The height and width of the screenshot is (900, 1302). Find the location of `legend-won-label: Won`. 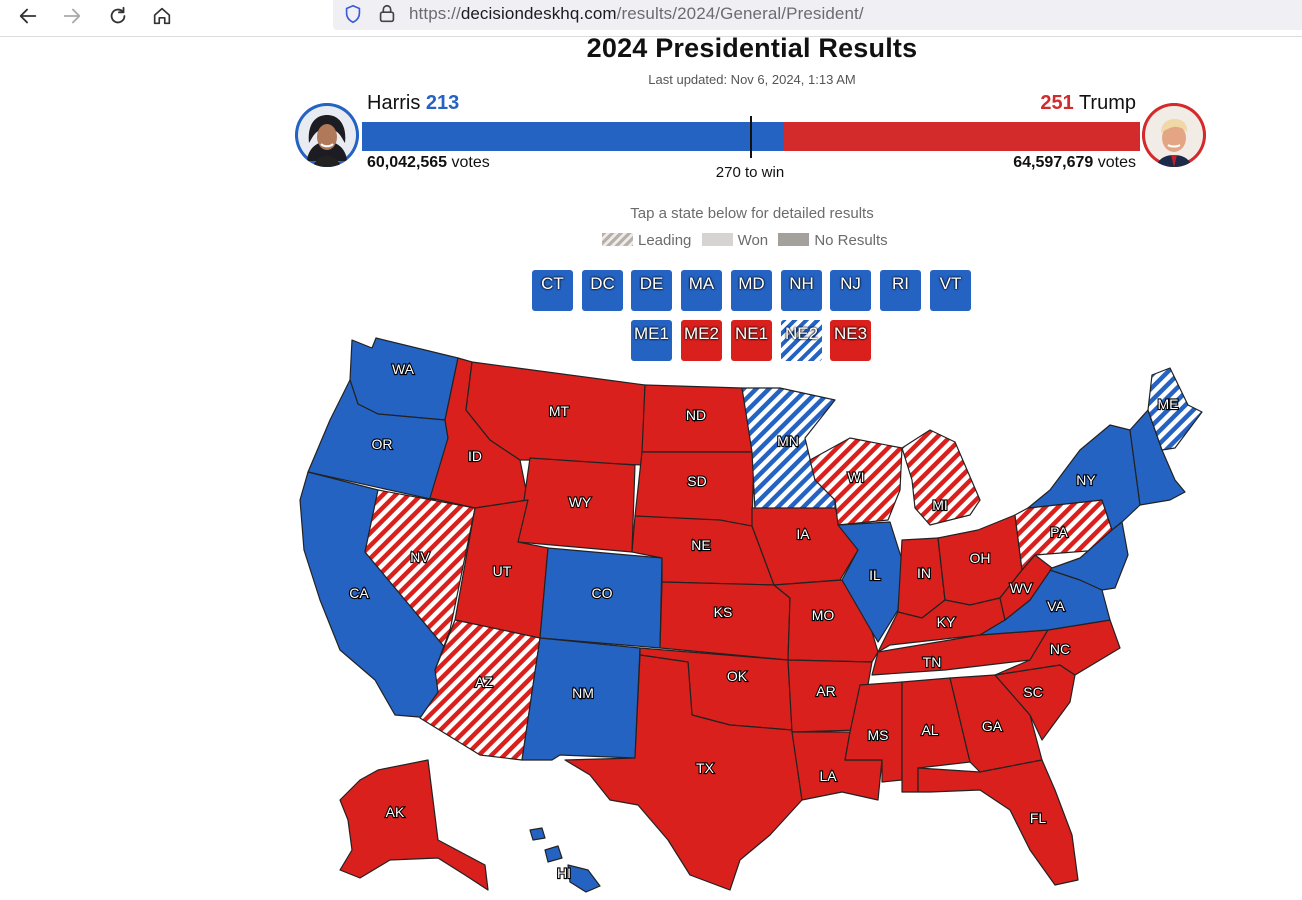

legend-won-label: Won is located at coordinates (753, 240).